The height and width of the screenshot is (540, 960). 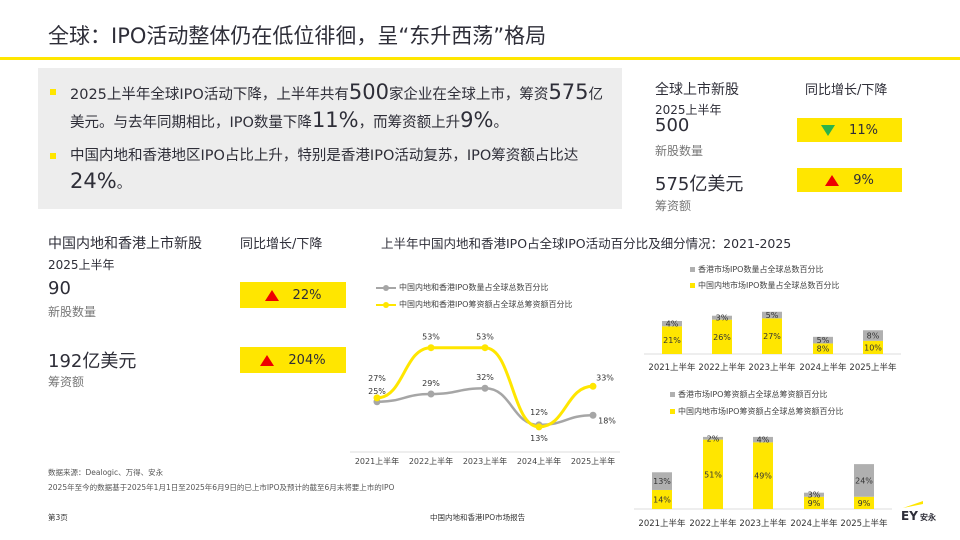 What do you see at coordinates (468, 95) in the screenshot?
I see `text: 家企业在全球上市，筹资` at bounding box center [468, 95].